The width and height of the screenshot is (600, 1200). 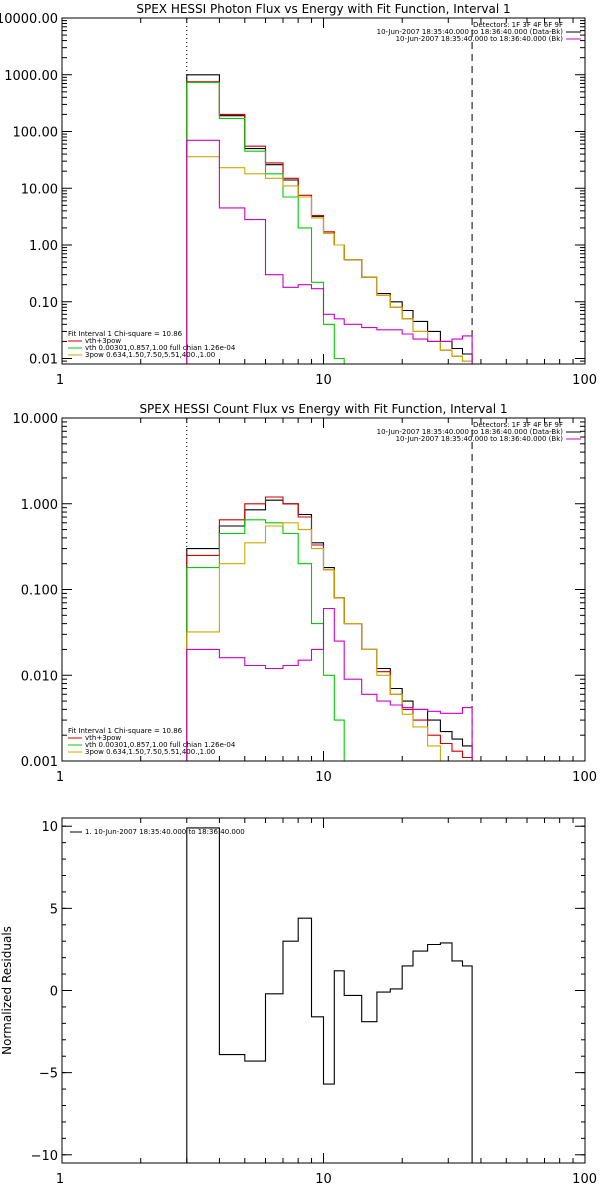 What do you see at coordinates (36, 133) in the screenshot?
I see `y-tick-label: 100.00` at bounding box center [36, 133].